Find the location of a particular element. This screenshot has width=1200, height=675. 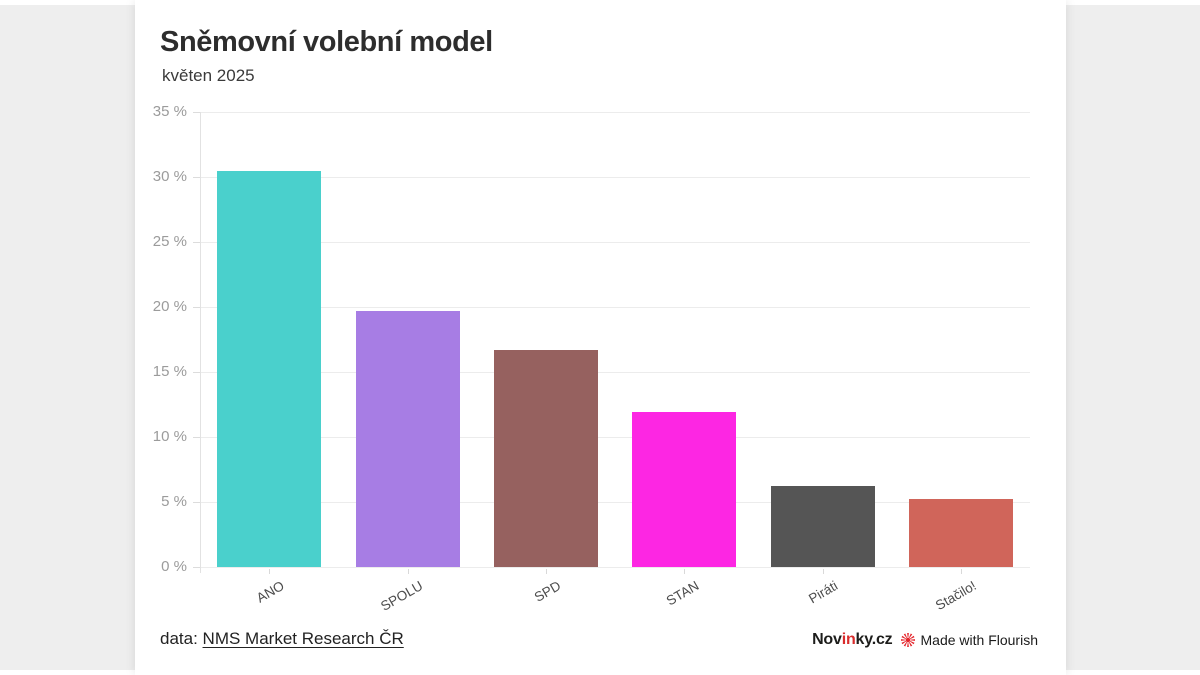

flourish-credit-link: Made with Flourish is located at coordinates (969, 640).